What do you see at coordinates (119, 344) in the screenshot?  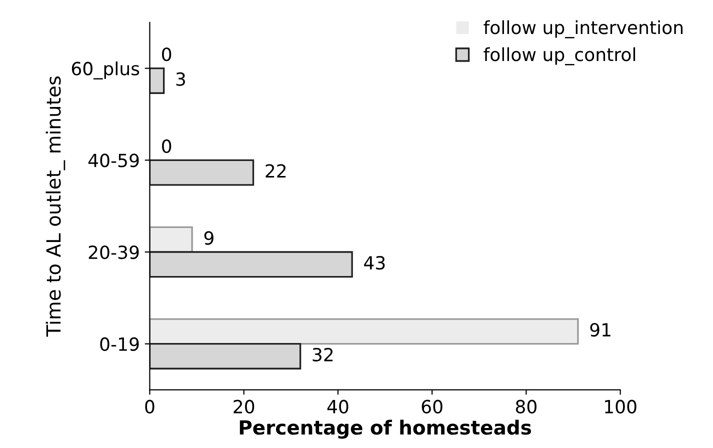 I see `y-tick-label: 0-19` at bounding box center [119, 344].